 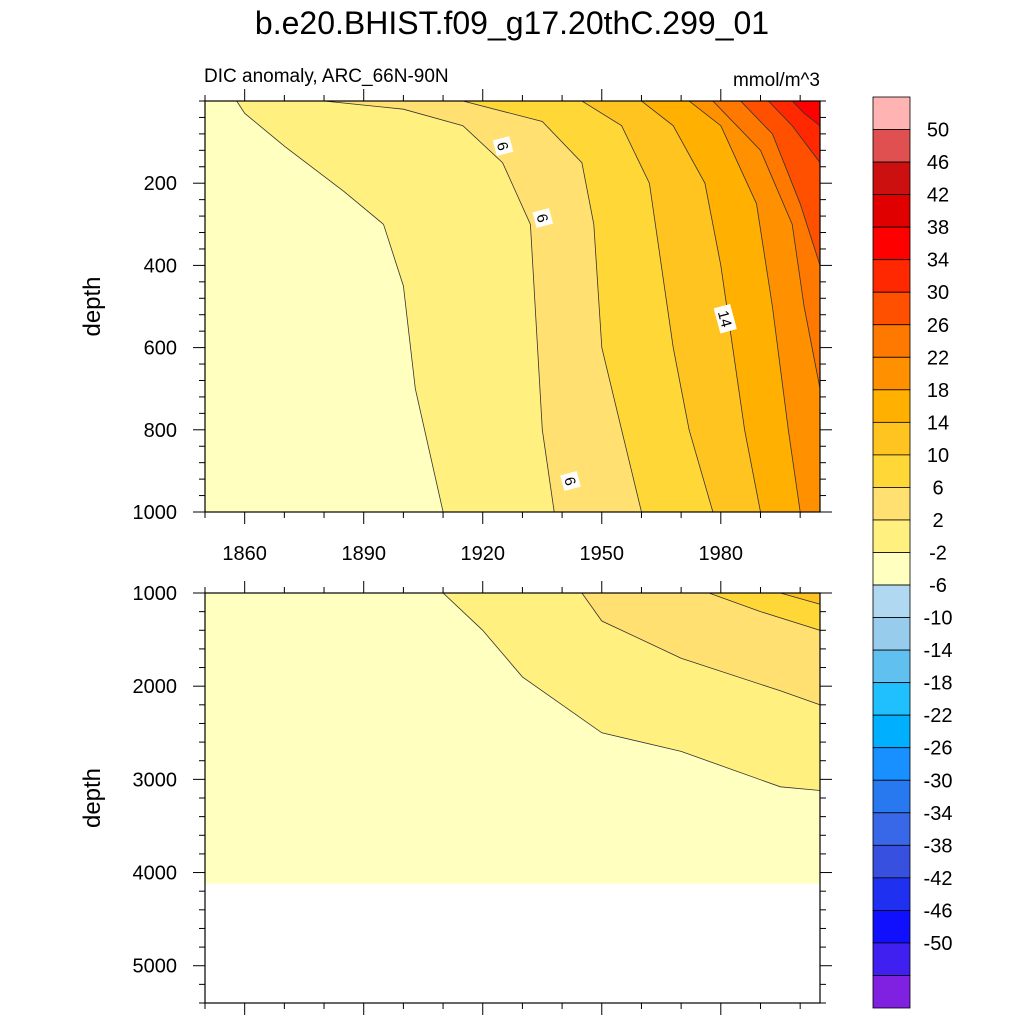 I want to click on y-tick-label: 4000, so click(x=155, y=874).